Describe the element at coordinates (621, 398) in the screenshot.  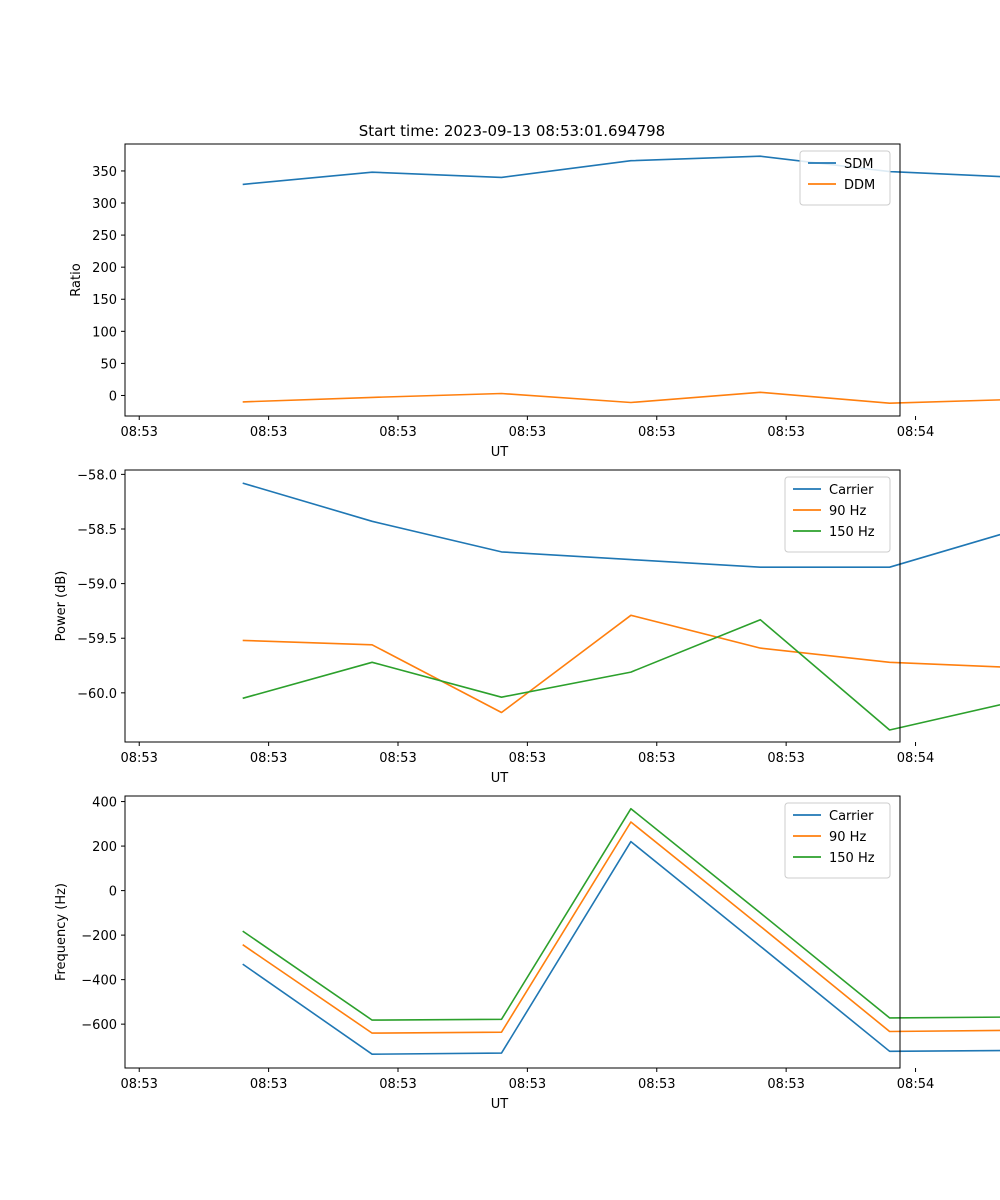
I see `series-line-ddm` at that location.